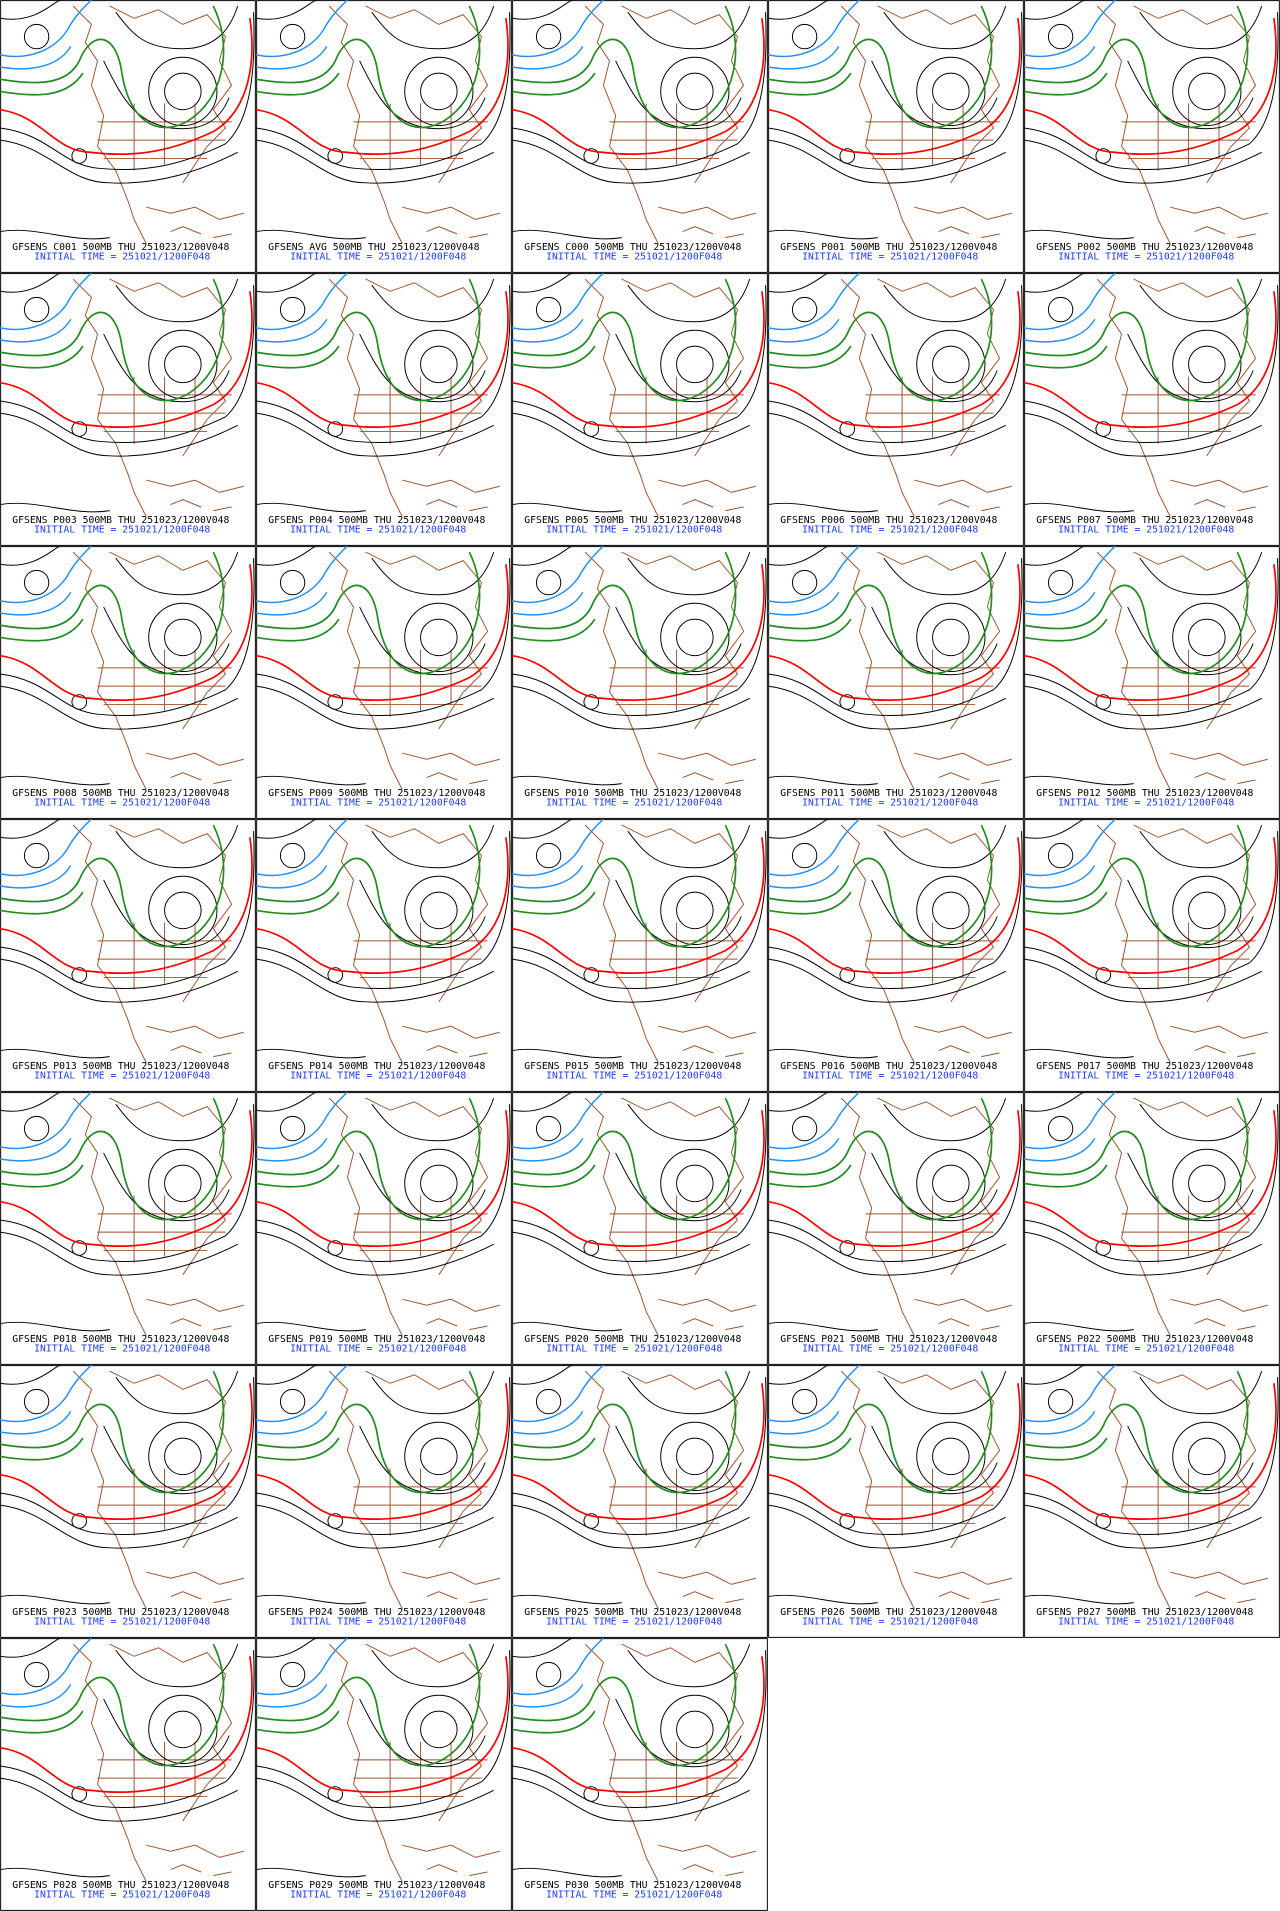 This screenshot has width=1280, height=1911. What do you see at coordinates (1144, 247) in the screenshot?
I see `panel-title: GFSENS P002 500MB THU 251023/1200V048` at bounding box center [1144, 247].